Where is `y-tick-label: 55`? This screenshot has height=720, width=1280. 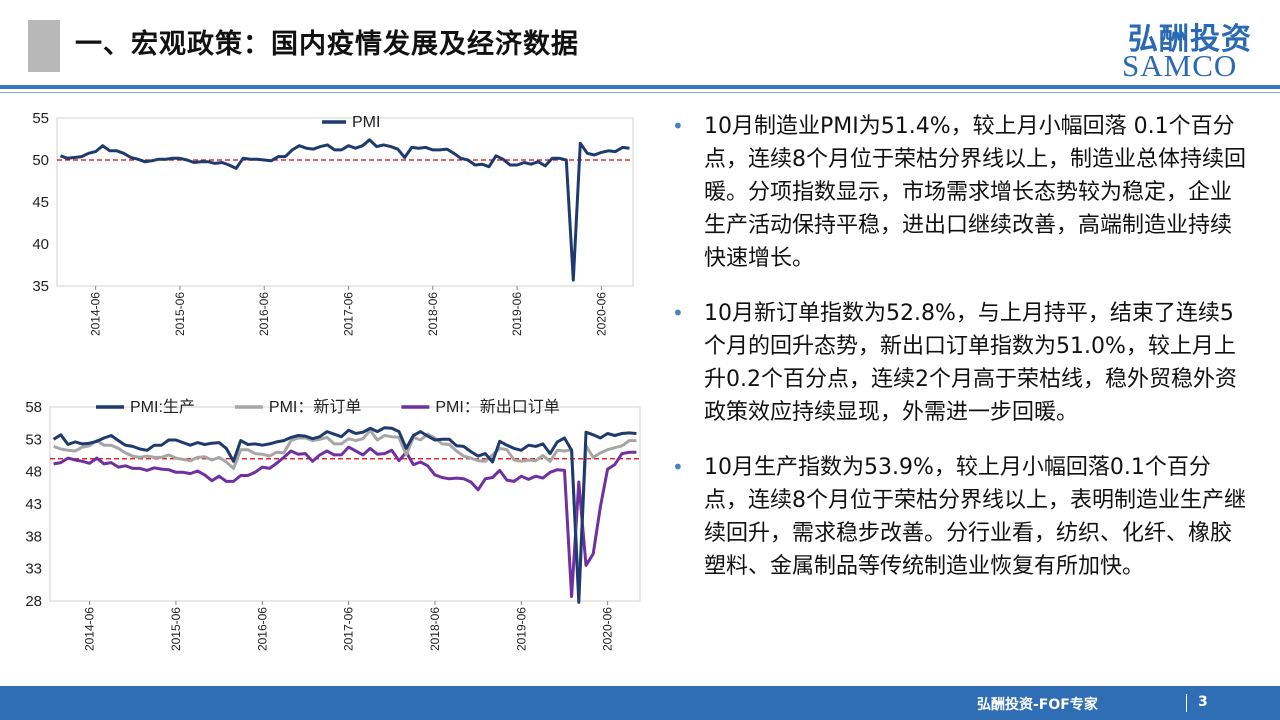 y-tick-label: 55 is located at coordinates (40, 118).